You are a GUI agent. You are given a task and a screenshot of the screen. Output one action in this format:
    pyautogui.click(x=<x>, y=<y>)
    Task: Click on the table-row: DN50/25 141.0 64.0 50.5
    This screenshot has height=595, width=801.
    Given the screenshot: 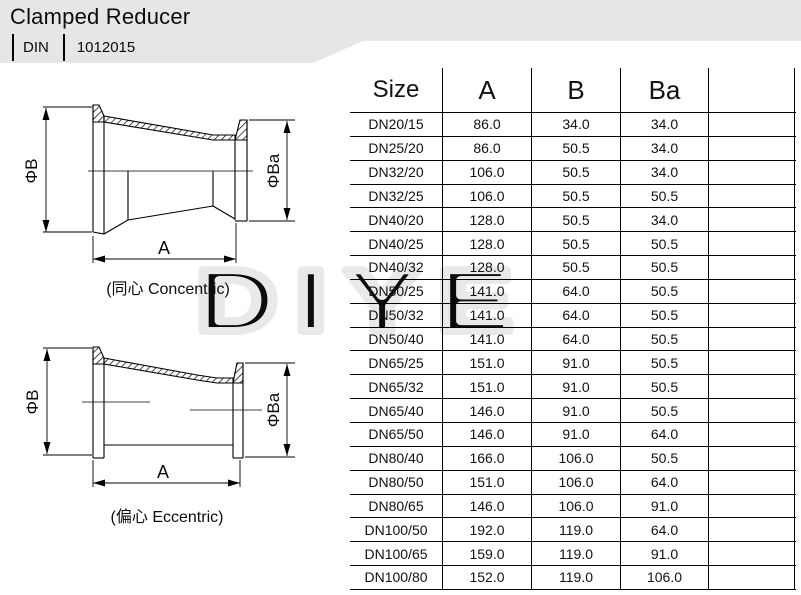 What is the action you would take?
    pyautogui.click(x=573, y=291)
    